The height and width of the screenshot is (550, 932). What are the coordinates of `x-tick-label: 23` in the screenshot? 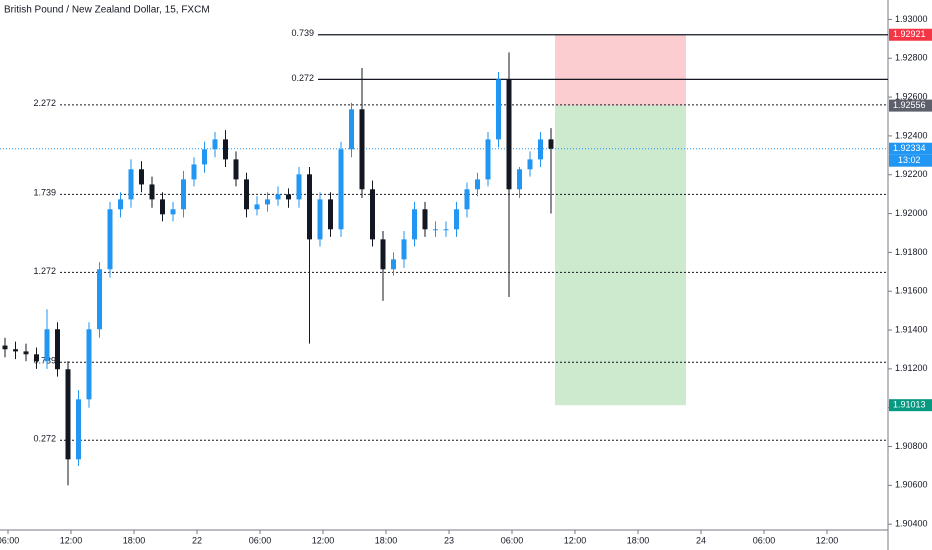 It's located at (449, 540).